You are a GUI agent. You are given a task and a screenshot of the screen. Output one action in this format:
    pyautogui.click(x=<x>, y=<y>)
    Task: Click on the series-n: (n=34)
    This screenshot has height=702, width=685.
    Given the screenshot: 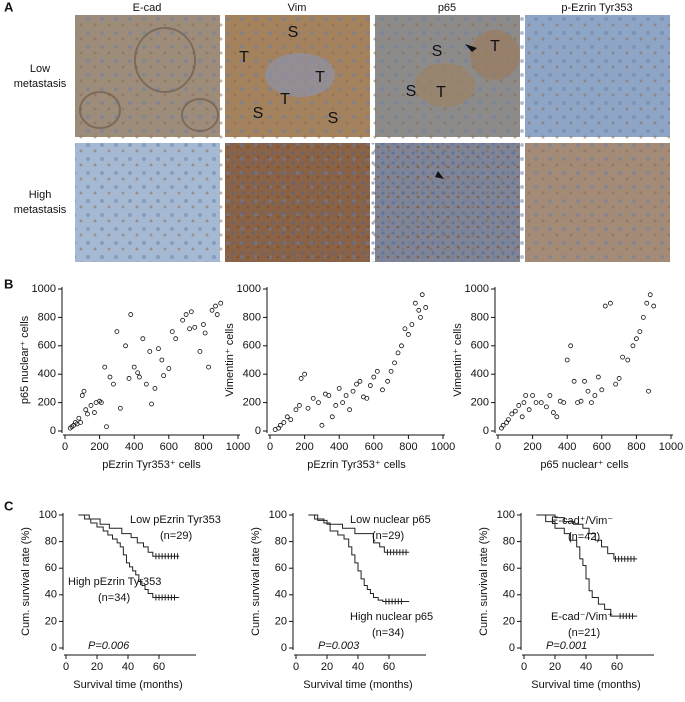 What is the action you would take?
    pyautogui.click(x=114, y=598)
    